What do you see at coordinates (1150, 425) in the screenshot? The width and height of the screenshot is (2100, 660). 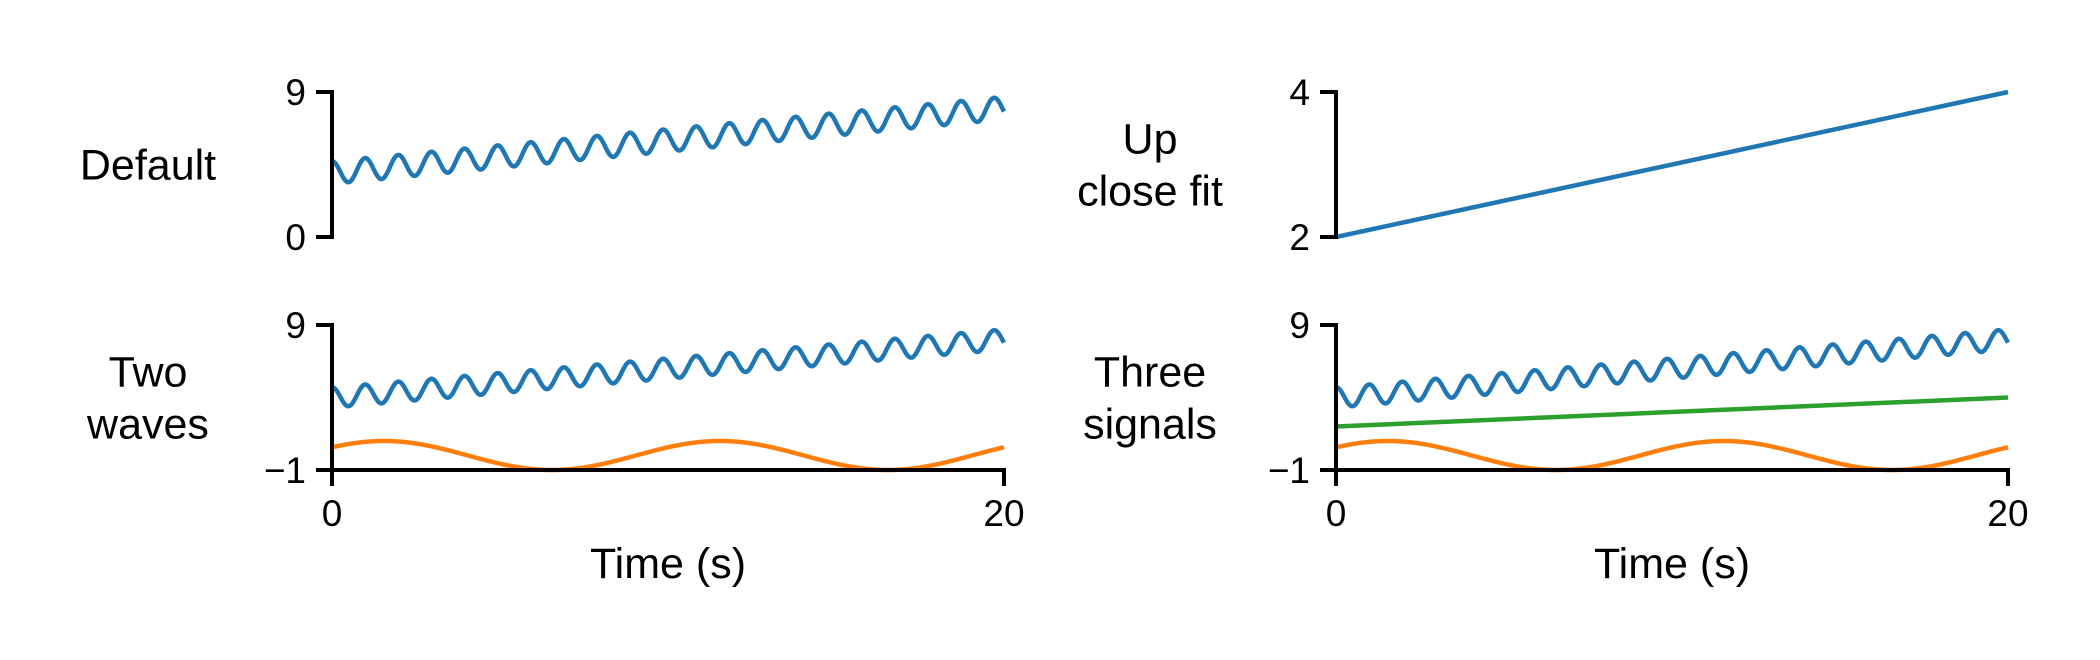 I see `row-label: signals` at bounding box center [1150, 425].